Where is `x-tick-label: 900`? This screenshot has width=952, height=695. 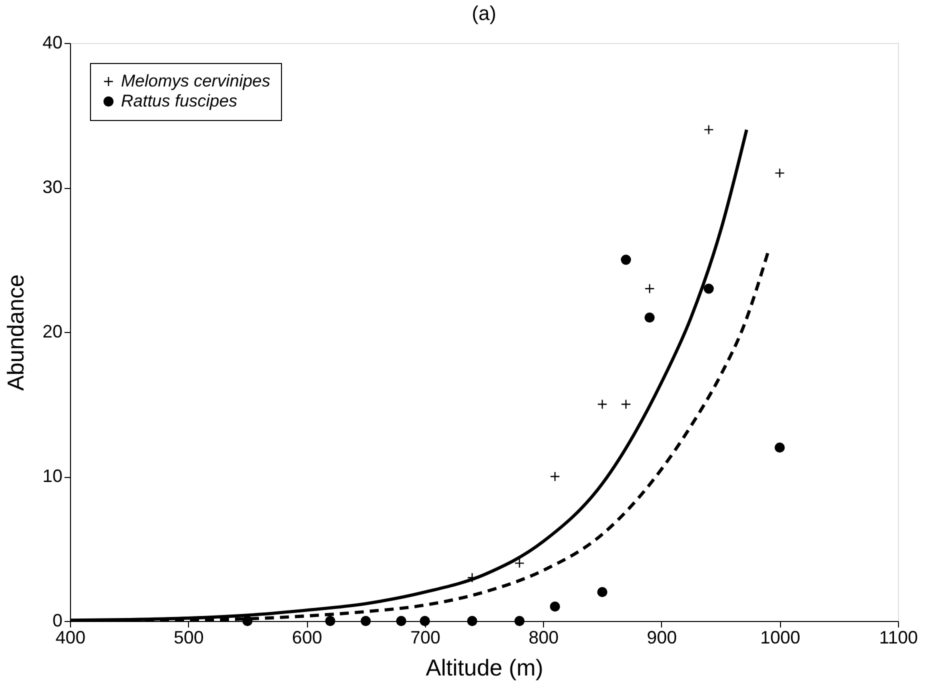 x-tick-label: 900 is located at coordinates (661, 638).